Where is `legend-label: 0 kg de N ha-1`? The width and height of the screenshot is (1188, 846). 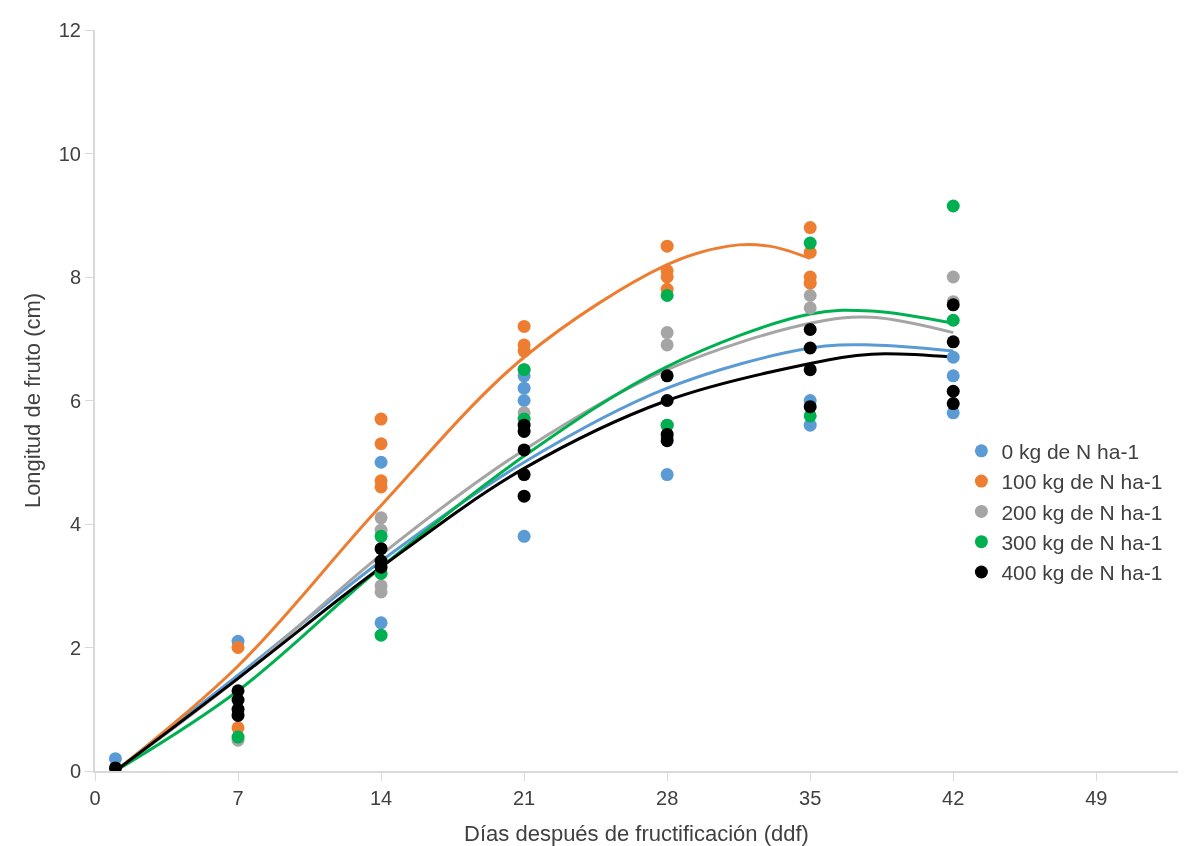 legend-label: 0 kg de N ha-1 is located at coordinates (1070, 451).